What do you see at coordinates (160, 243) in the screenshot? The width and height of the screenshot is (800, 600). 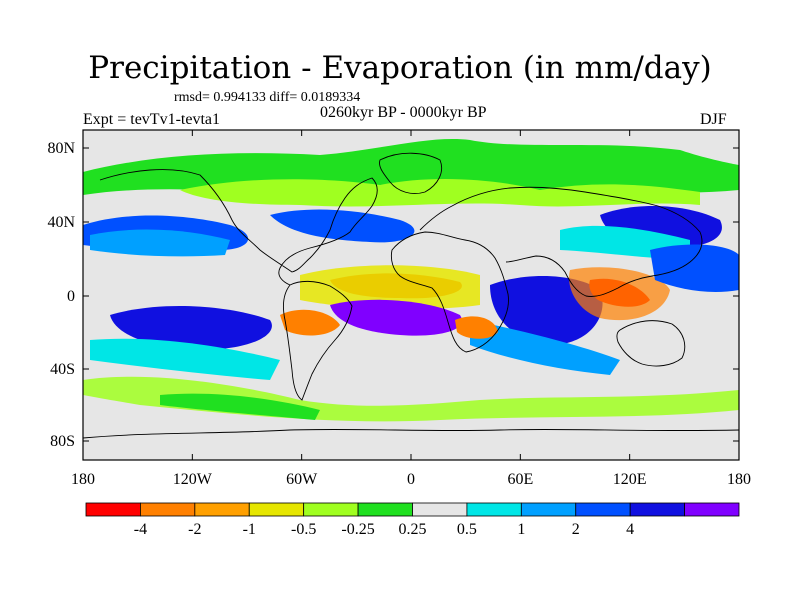 I see `contour-npacific-cyan` at bounding box center [160, 243].